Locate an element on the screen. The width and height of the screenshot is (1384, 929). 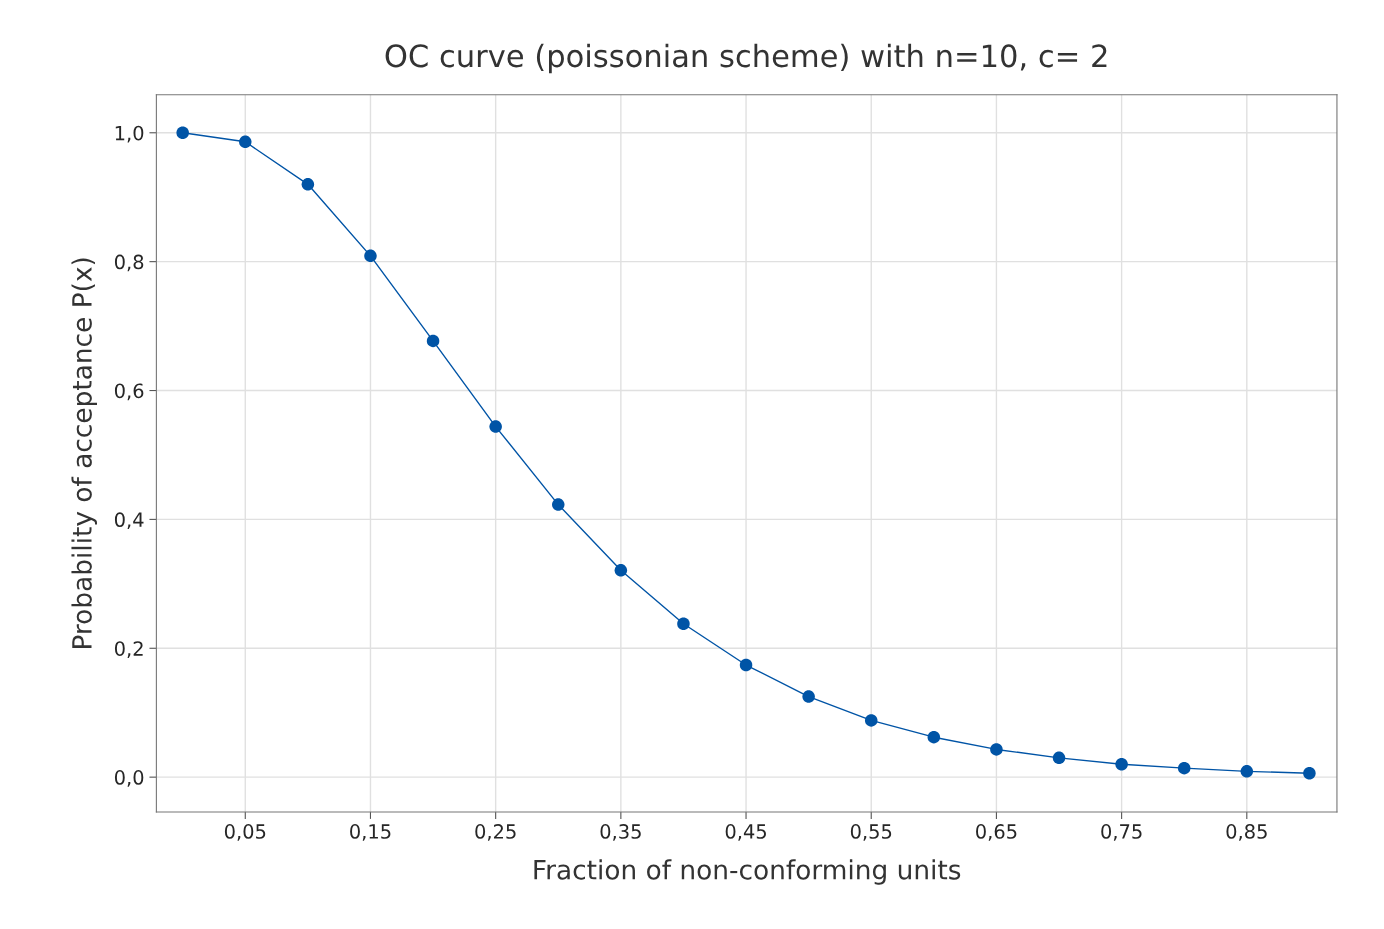
x-tick-label: 0,75 is located at coordinates (1121, 832).